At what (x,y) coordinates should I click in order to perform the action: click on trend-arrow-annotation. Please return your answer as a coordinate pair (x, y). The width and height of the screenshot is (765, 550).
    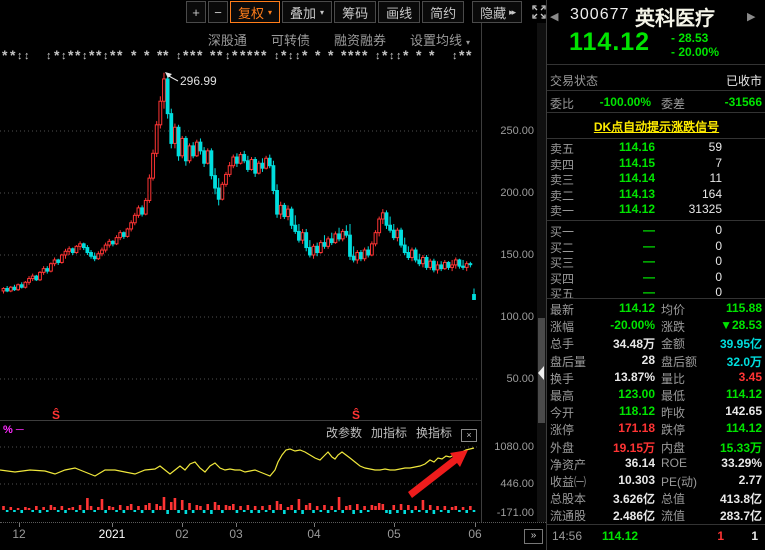
    Looking at the image, I should click on (438, 474).